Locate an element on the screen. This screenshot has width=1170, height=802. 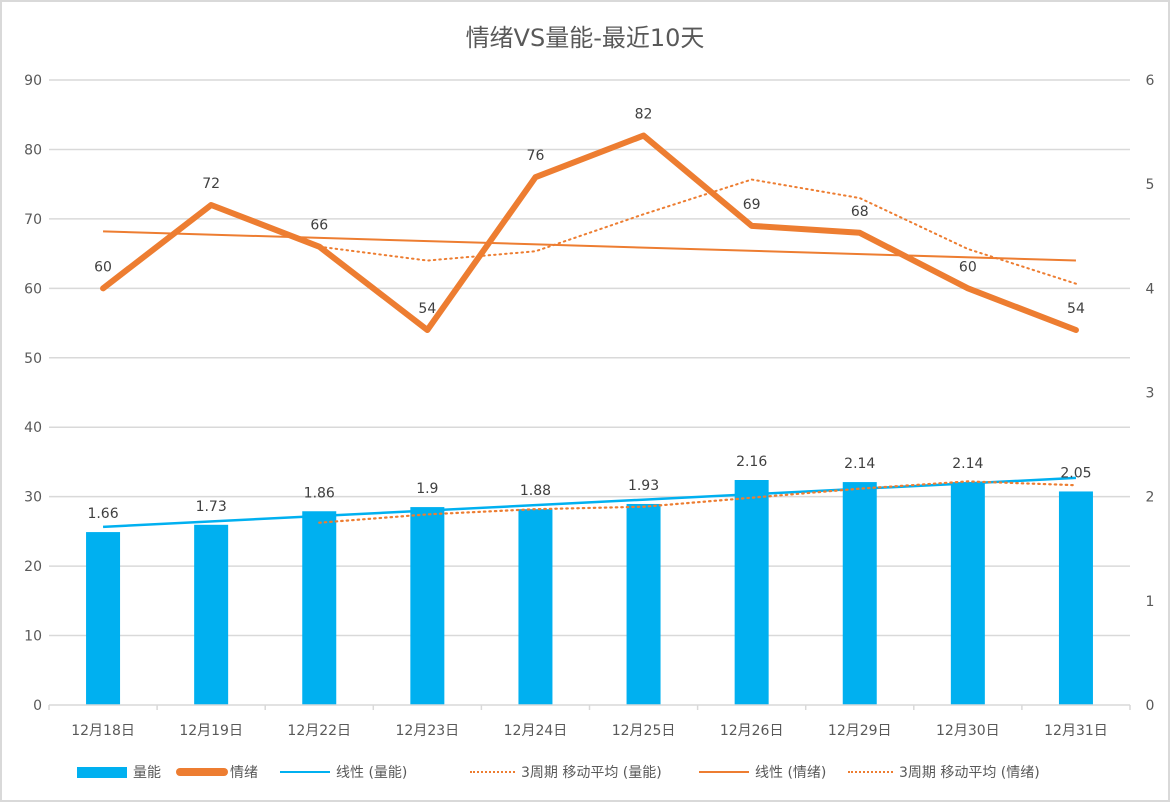
trendline-ma-liangneng is located at coordinates (698, 502).